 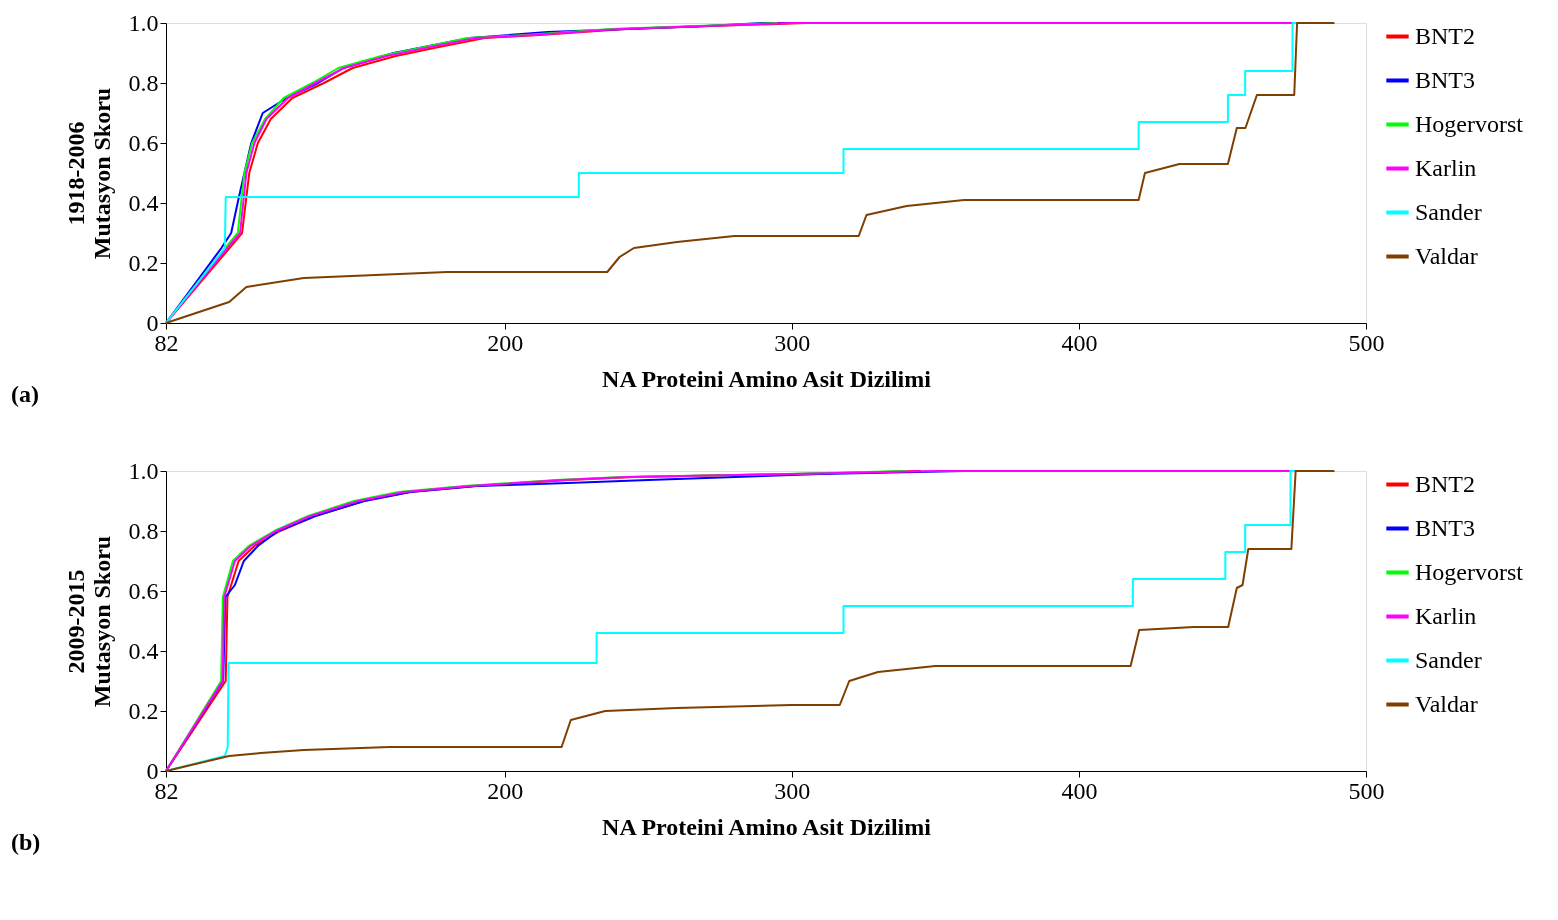 What do you see at coordinates (26, 842) in the screenshot?
I see `text: (b)` at bounding box center [26, 842].